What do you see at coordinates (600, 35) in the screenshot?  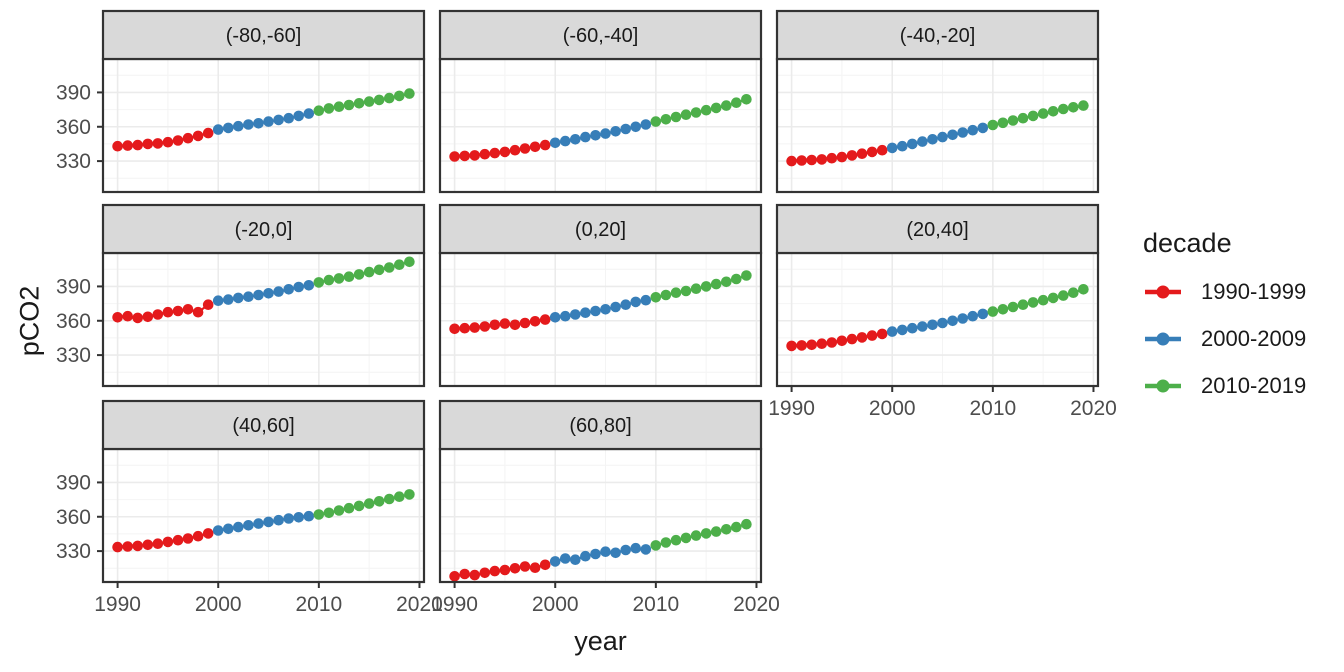 I see `facet-strip: (-60,-40]` at bounding box center [600, 35].